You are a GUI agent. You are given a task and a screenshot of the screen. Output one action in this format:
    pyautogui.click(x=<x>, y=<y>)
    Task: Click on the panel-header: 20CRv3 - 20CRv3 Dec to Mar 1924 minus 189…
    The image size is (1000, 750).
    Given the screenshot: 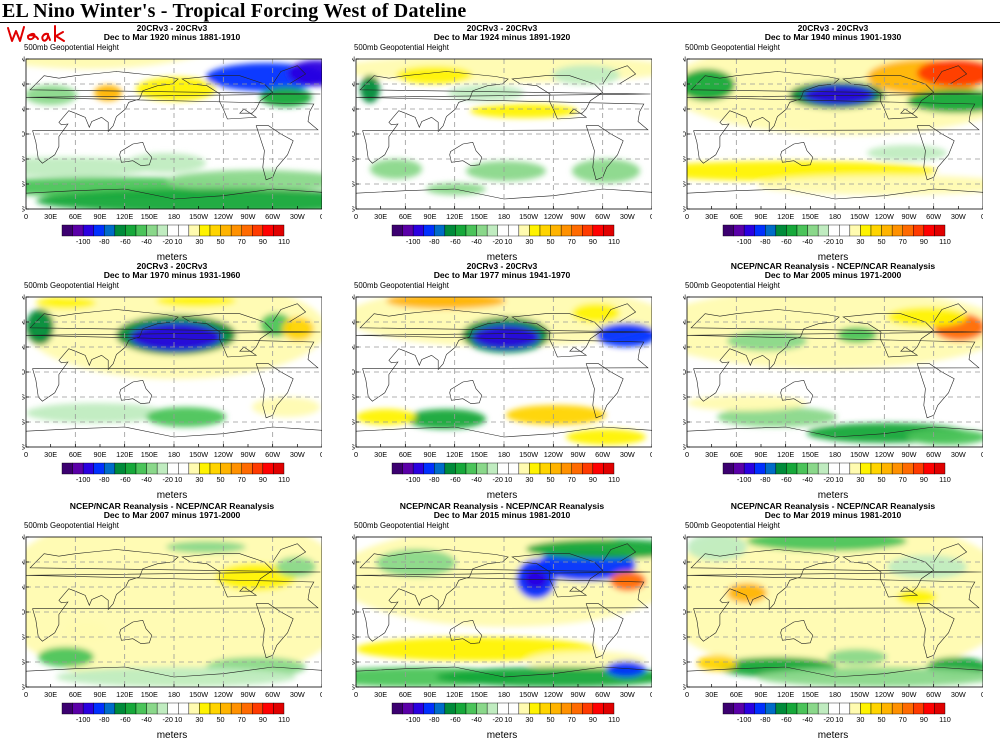 What is the action you would take?
    pyautogui.click(x=502, y=33)
    